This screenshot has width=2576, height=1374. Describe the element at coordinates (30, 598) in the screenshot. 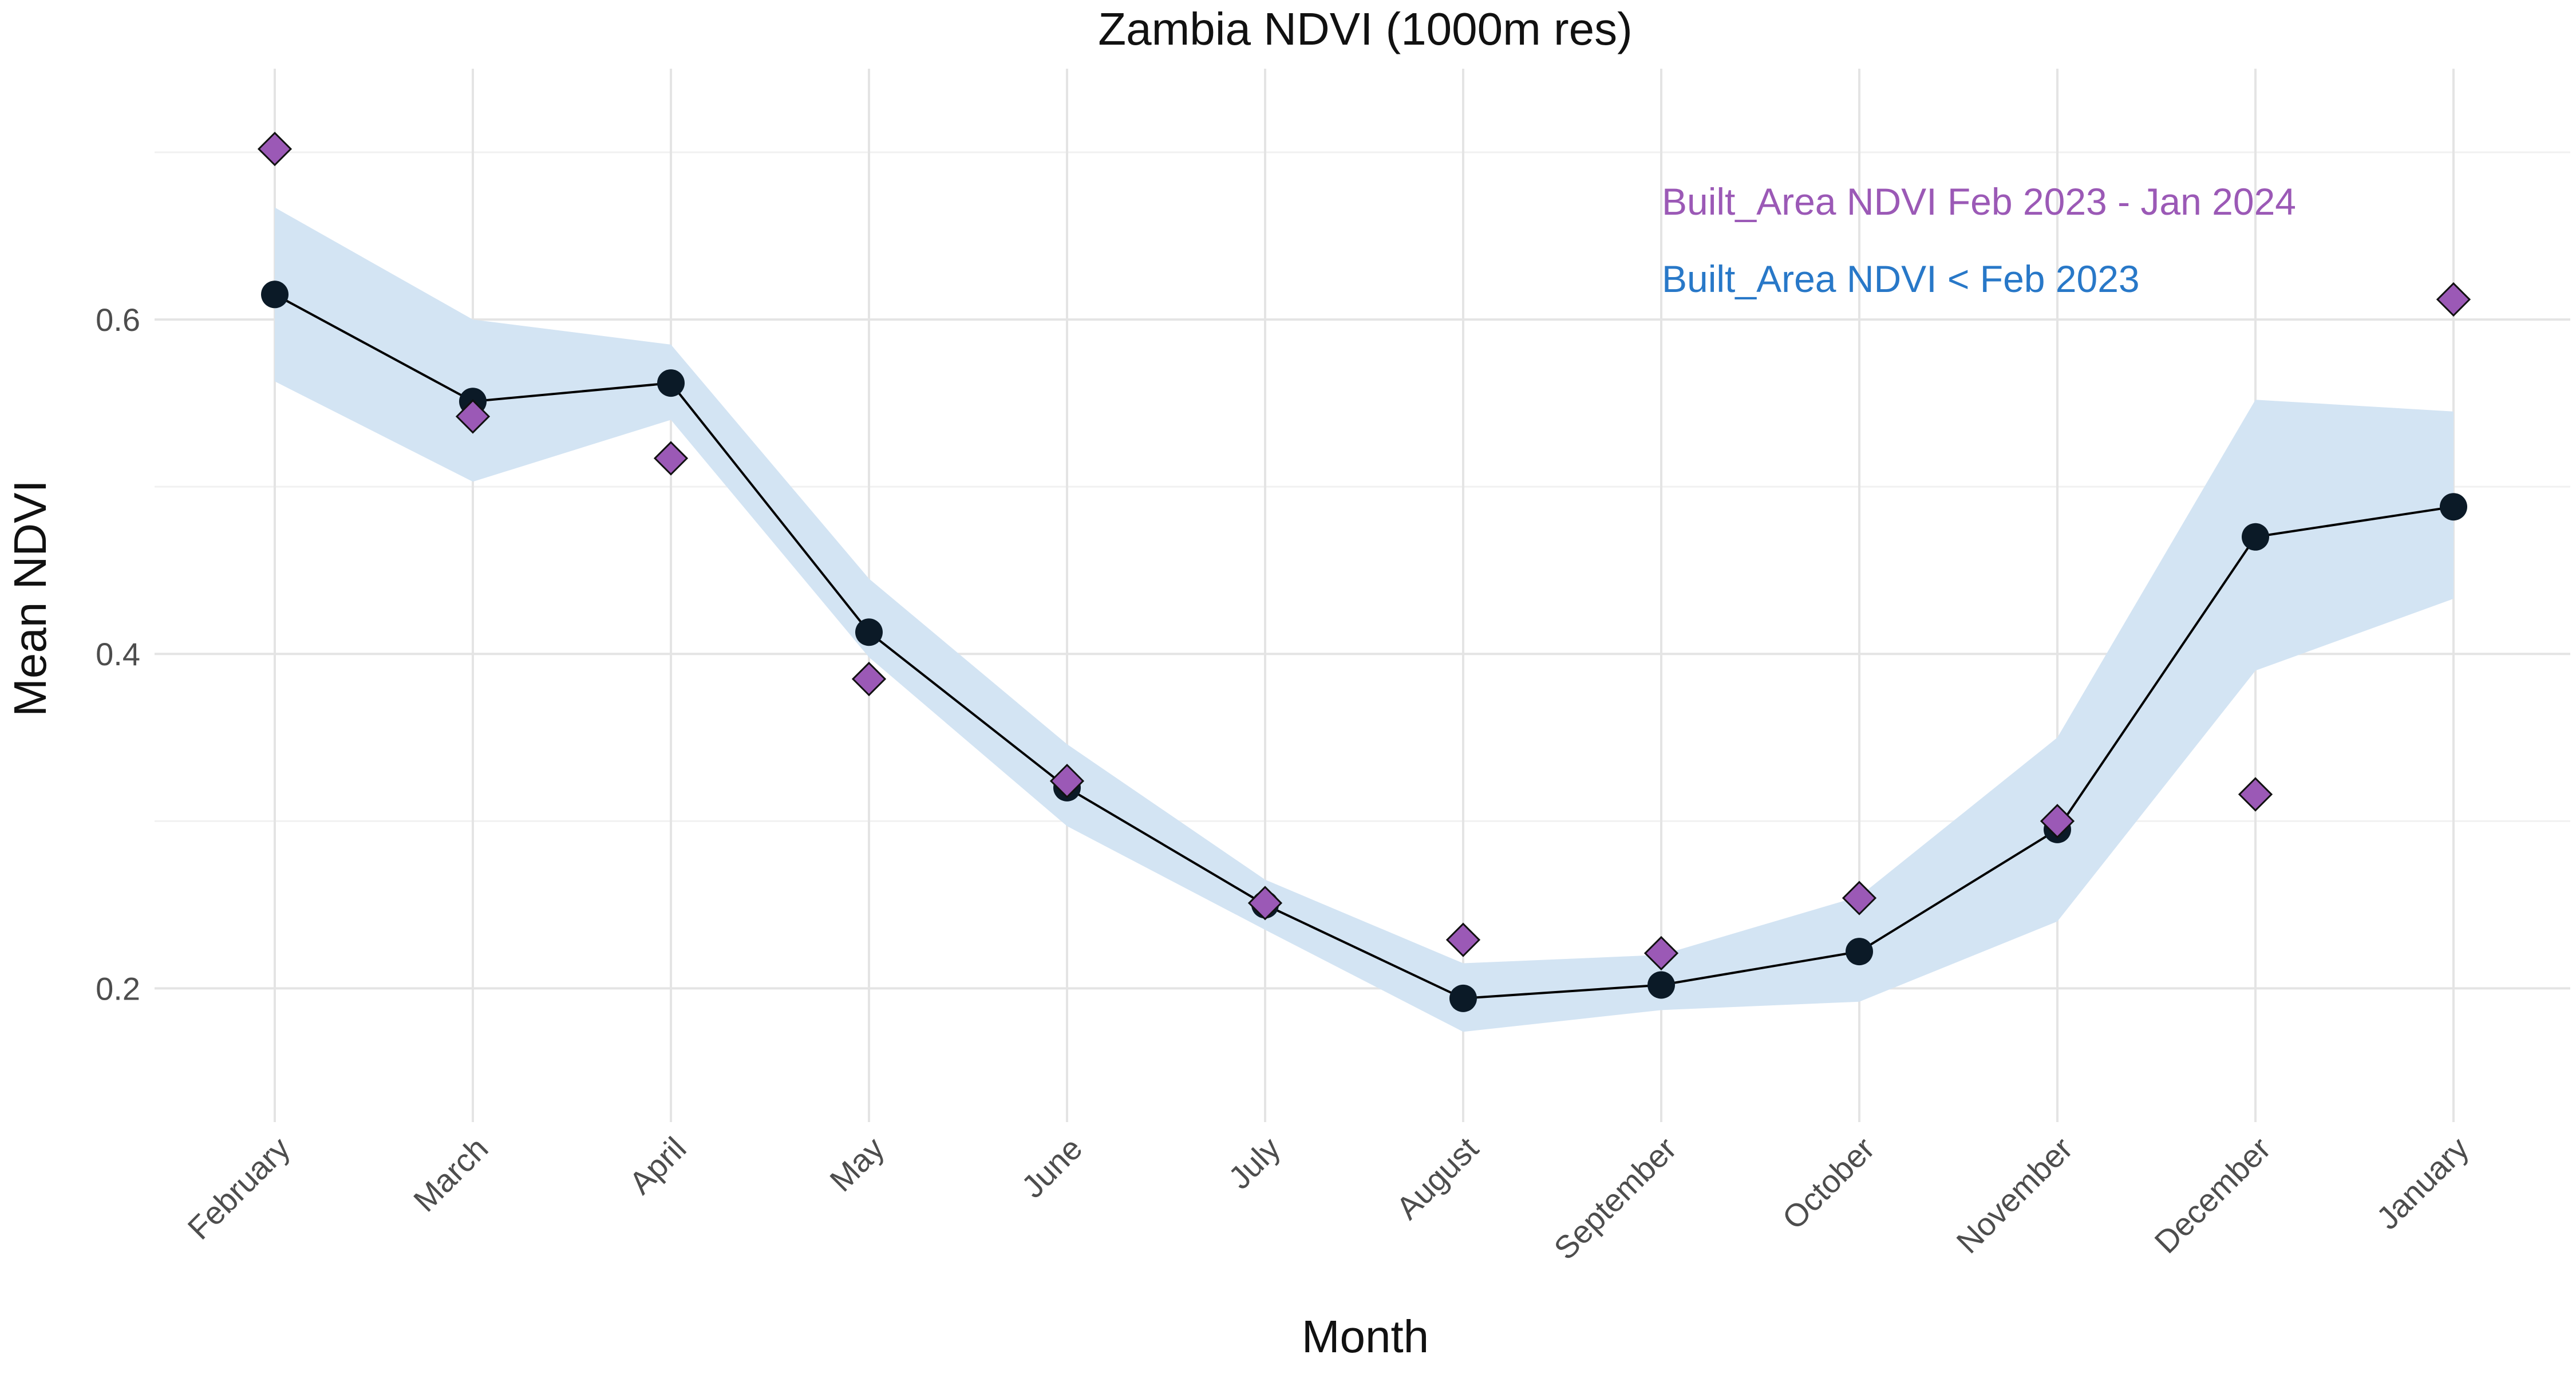

I see `y-axis-title: Mean NDVI` at that location.